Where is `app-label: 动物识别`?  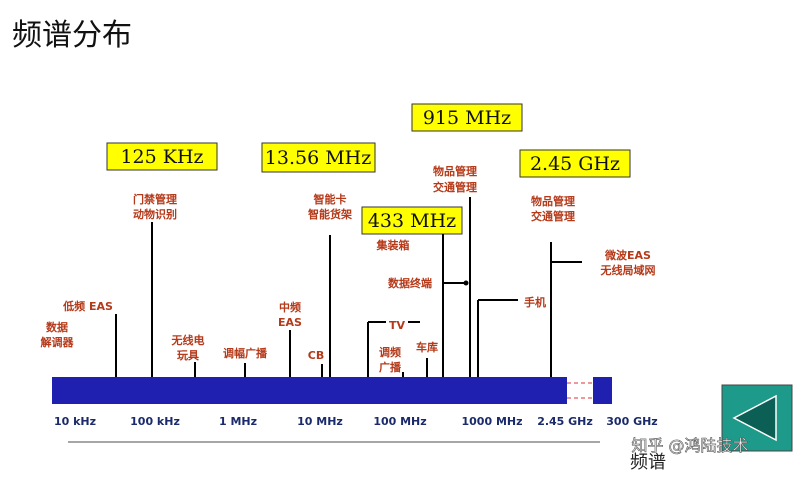 app-label: 动物识别 is located at coordinates (155, 214).